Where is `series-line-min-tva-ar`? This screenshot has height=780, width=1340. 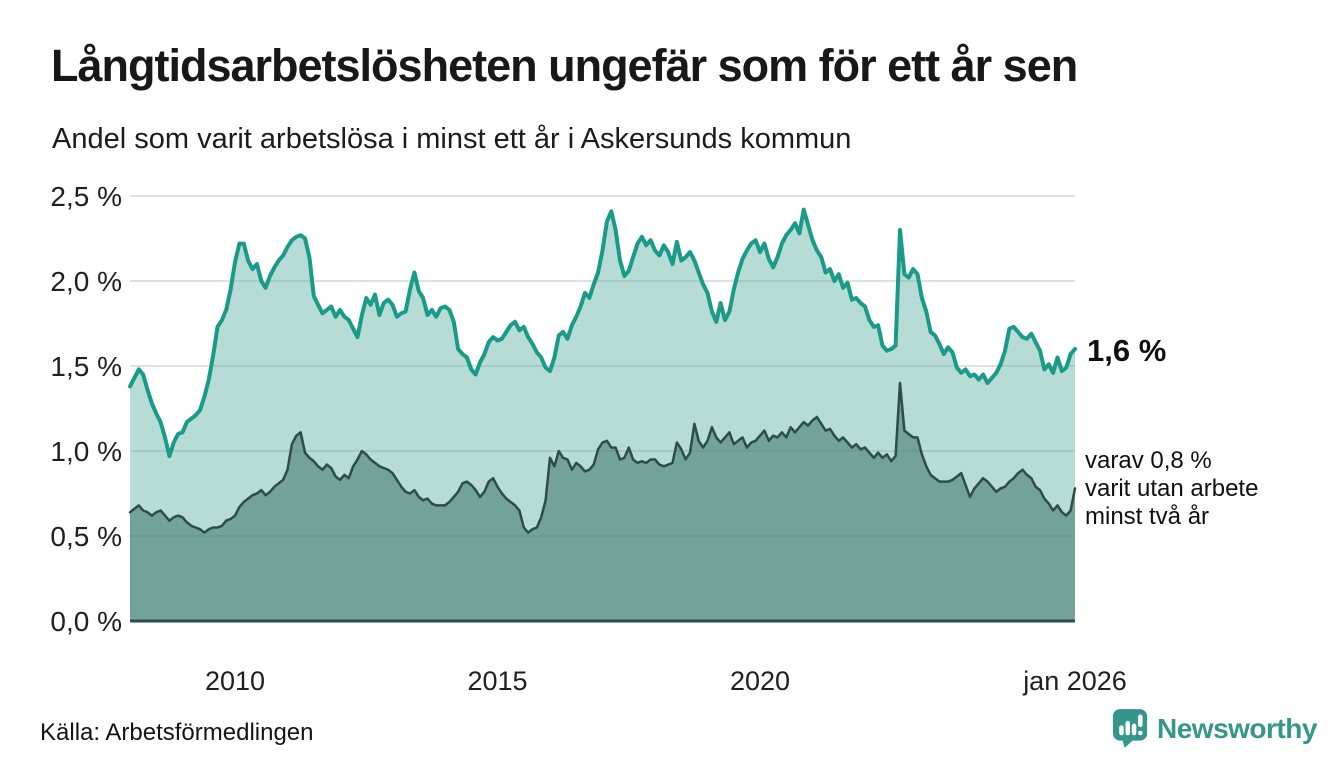 series-line-min-tva-ar is located at coordinates (602, 457).